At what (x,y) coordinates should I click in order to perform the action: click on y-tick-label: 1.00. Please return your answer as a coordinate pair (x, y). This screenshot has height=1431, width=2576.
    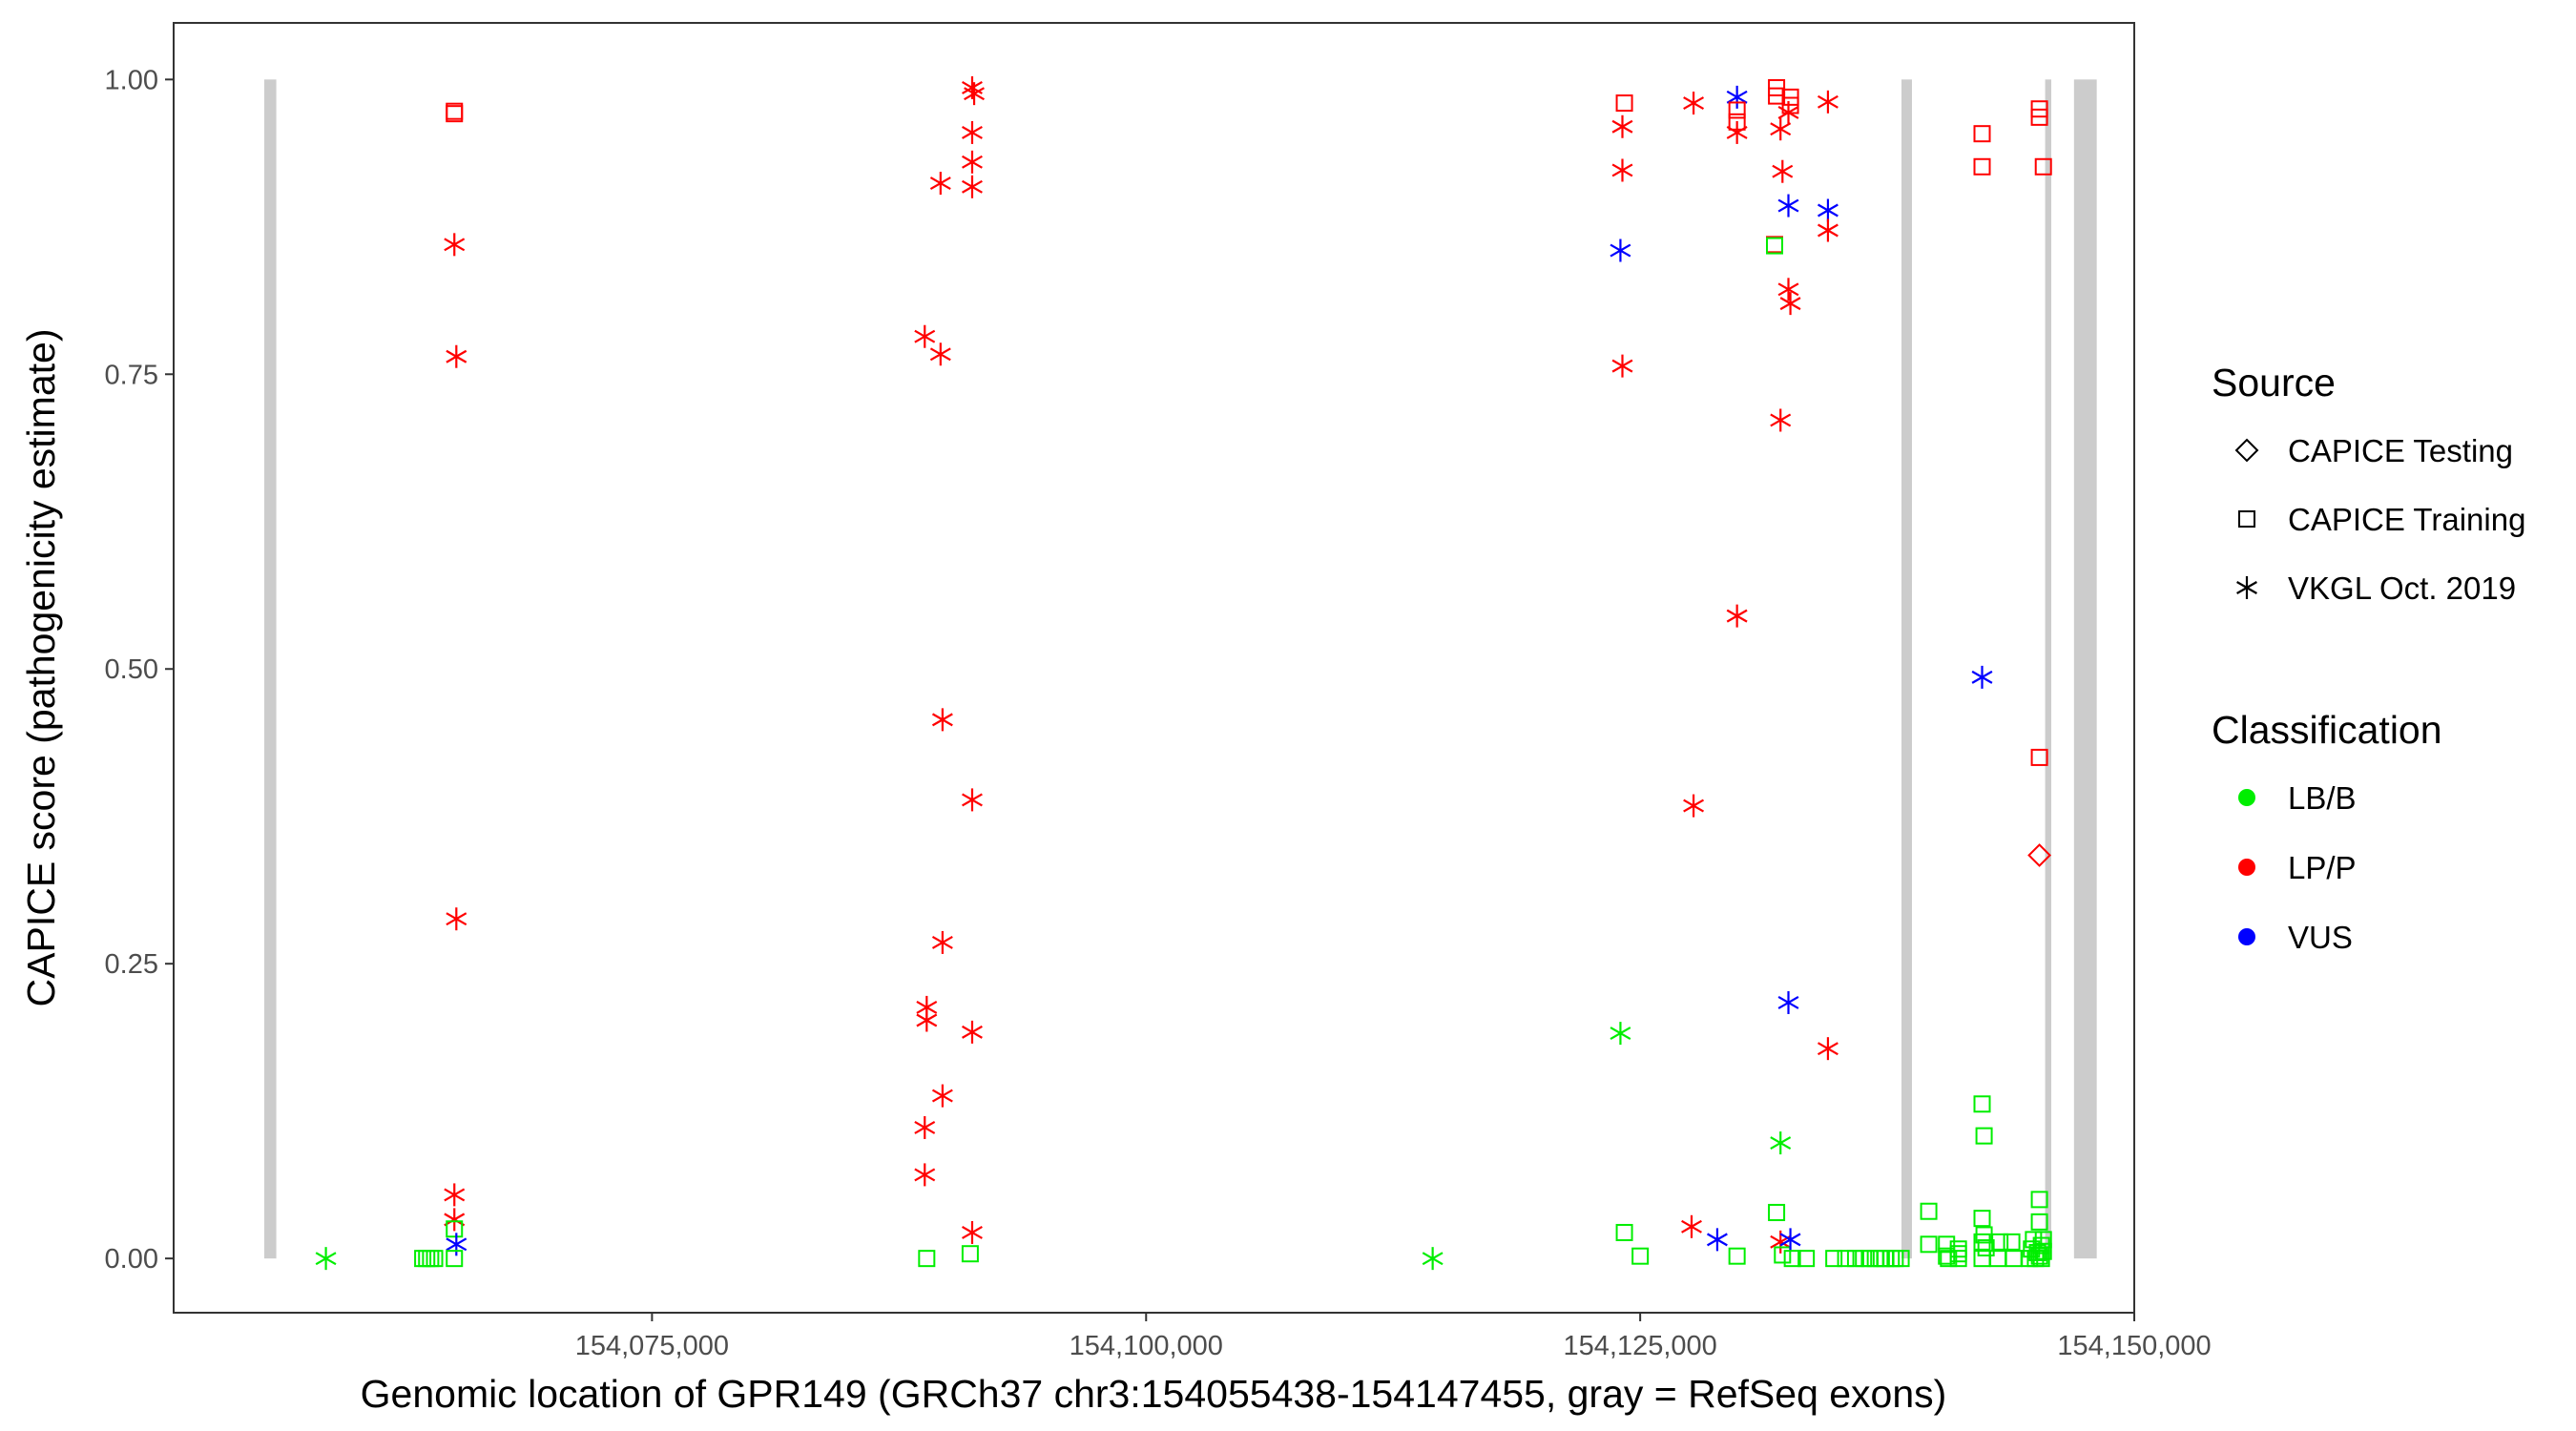
    Looking at the image, I should click on (131, 80).